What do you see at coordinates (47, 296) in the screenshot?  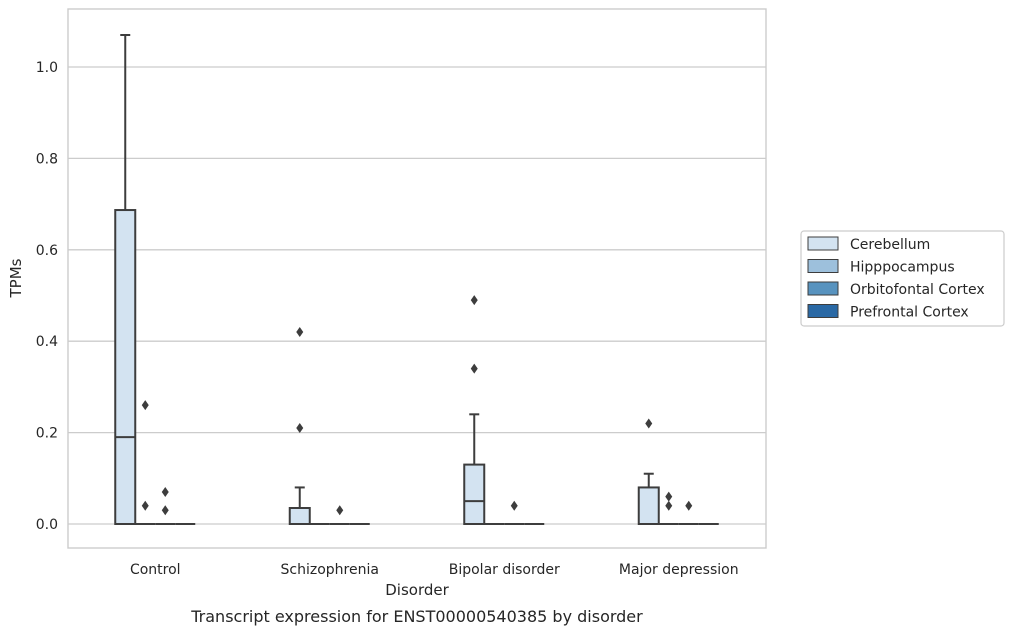 I see `y-tick-labels: 0.0 0.2 0.4 0.6 0.8 1.0` at bounding box center [47, 296].